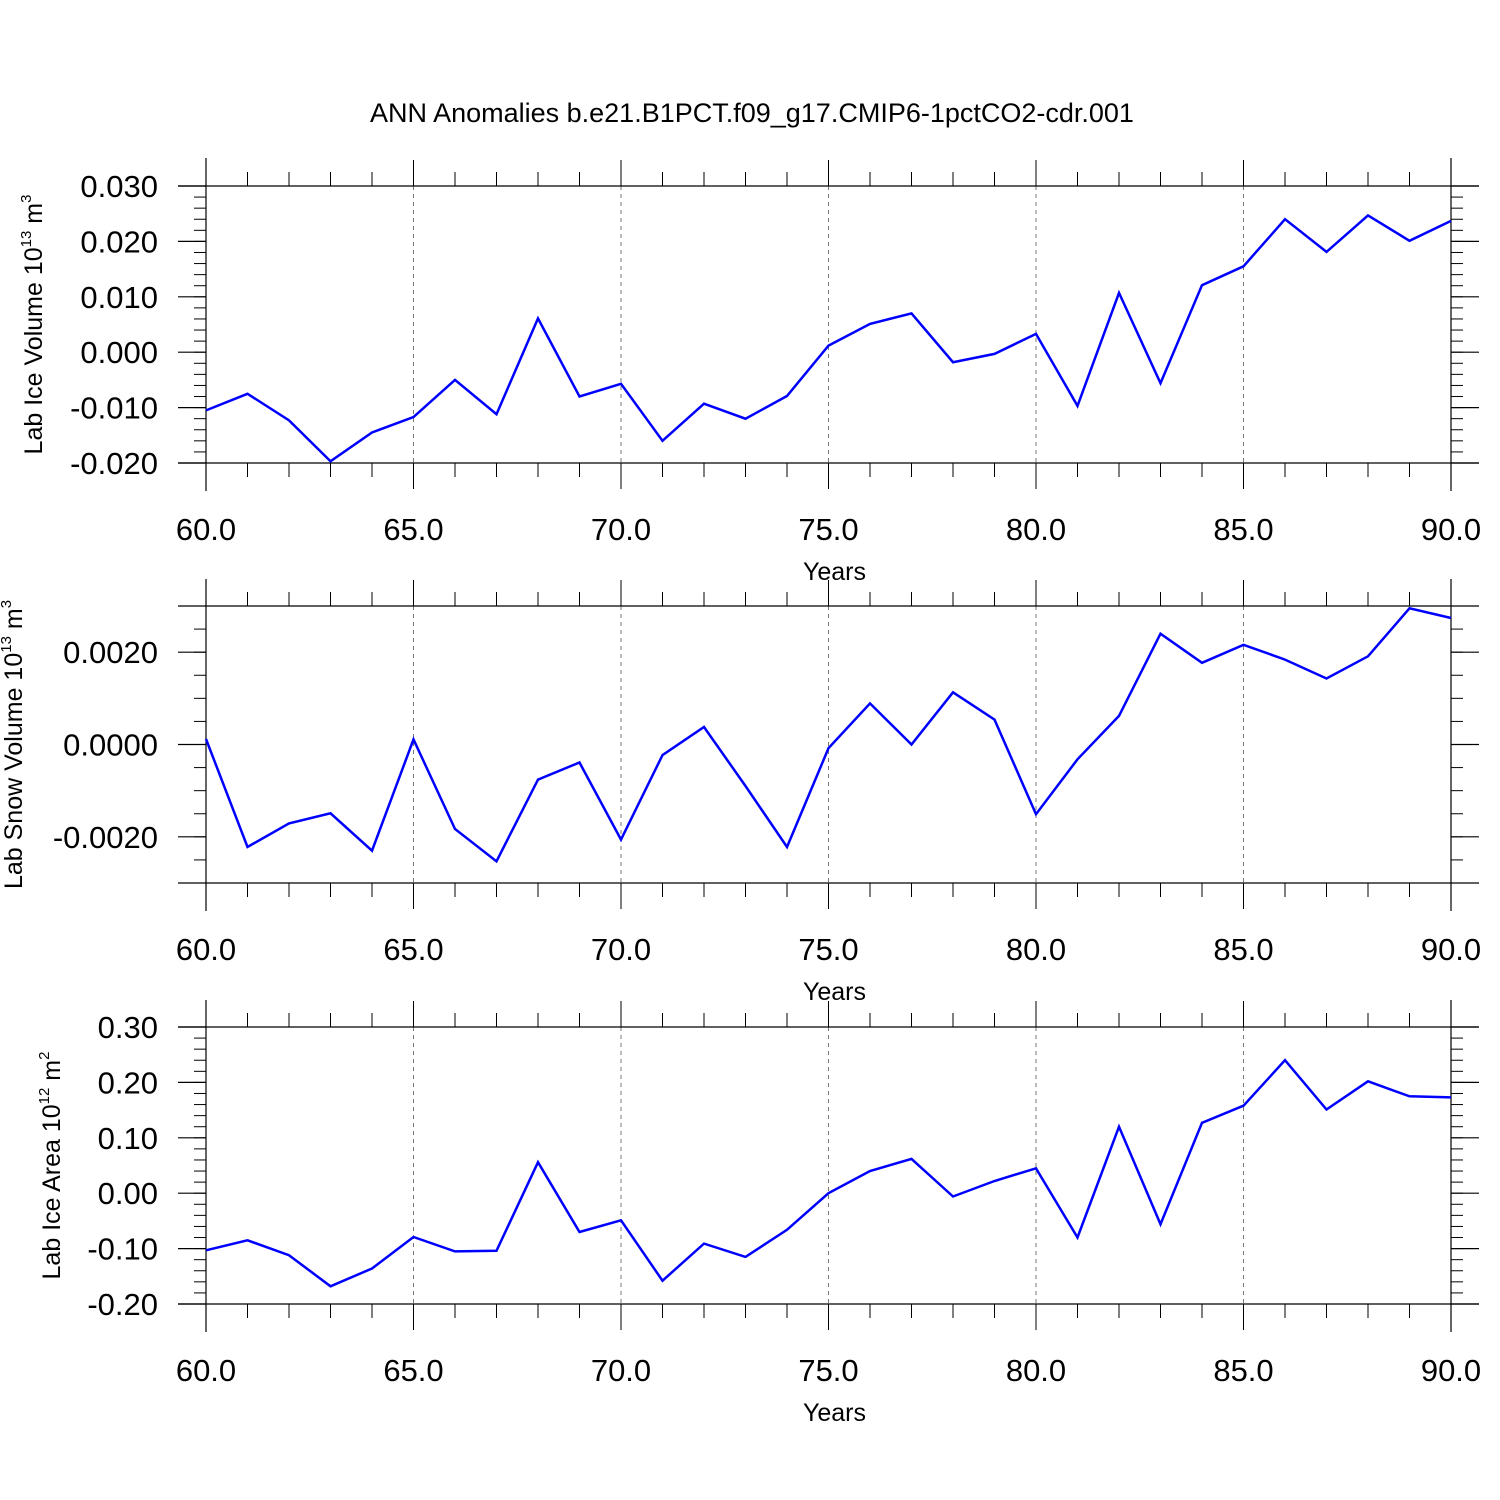 This screenshot has width=1500, height=1500. Describe the element at coordinates (128, 1082) in the screenshot. I see `y-tick-label: 0.20` at that location.